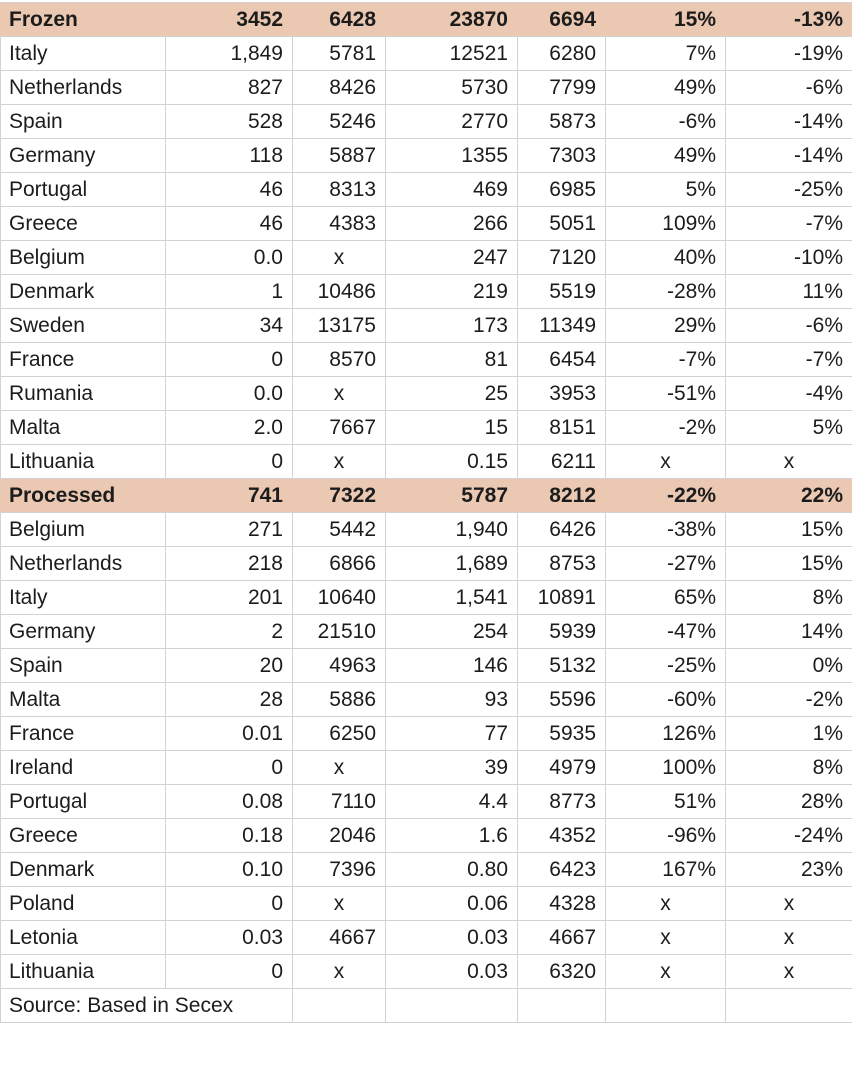  What do you see at coordinates (665, 291) in the screenshot?
I see `cell-value: -28%` at bounding box center [665, 291].